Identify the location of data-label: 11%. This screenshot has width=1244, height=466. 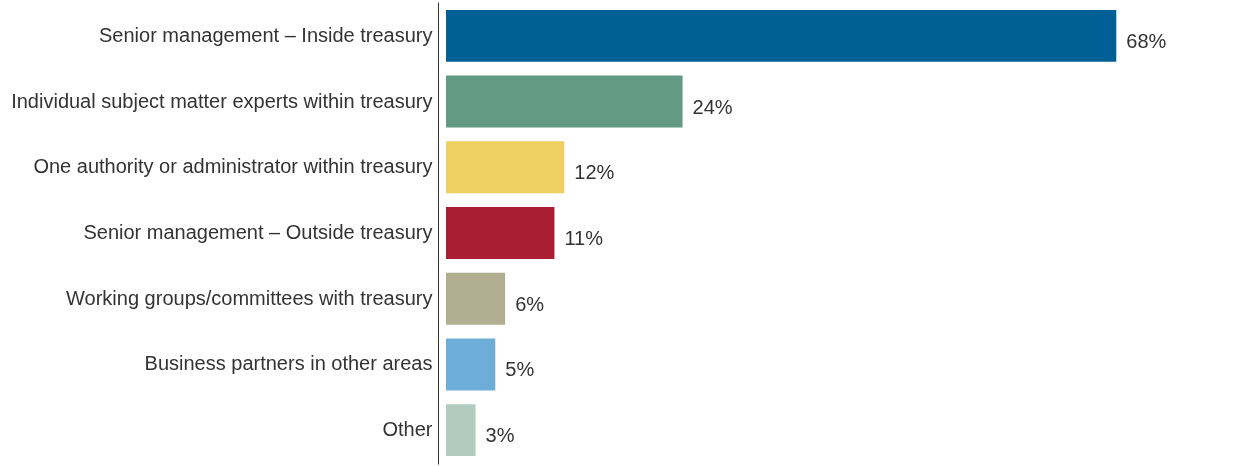
(584, 238).